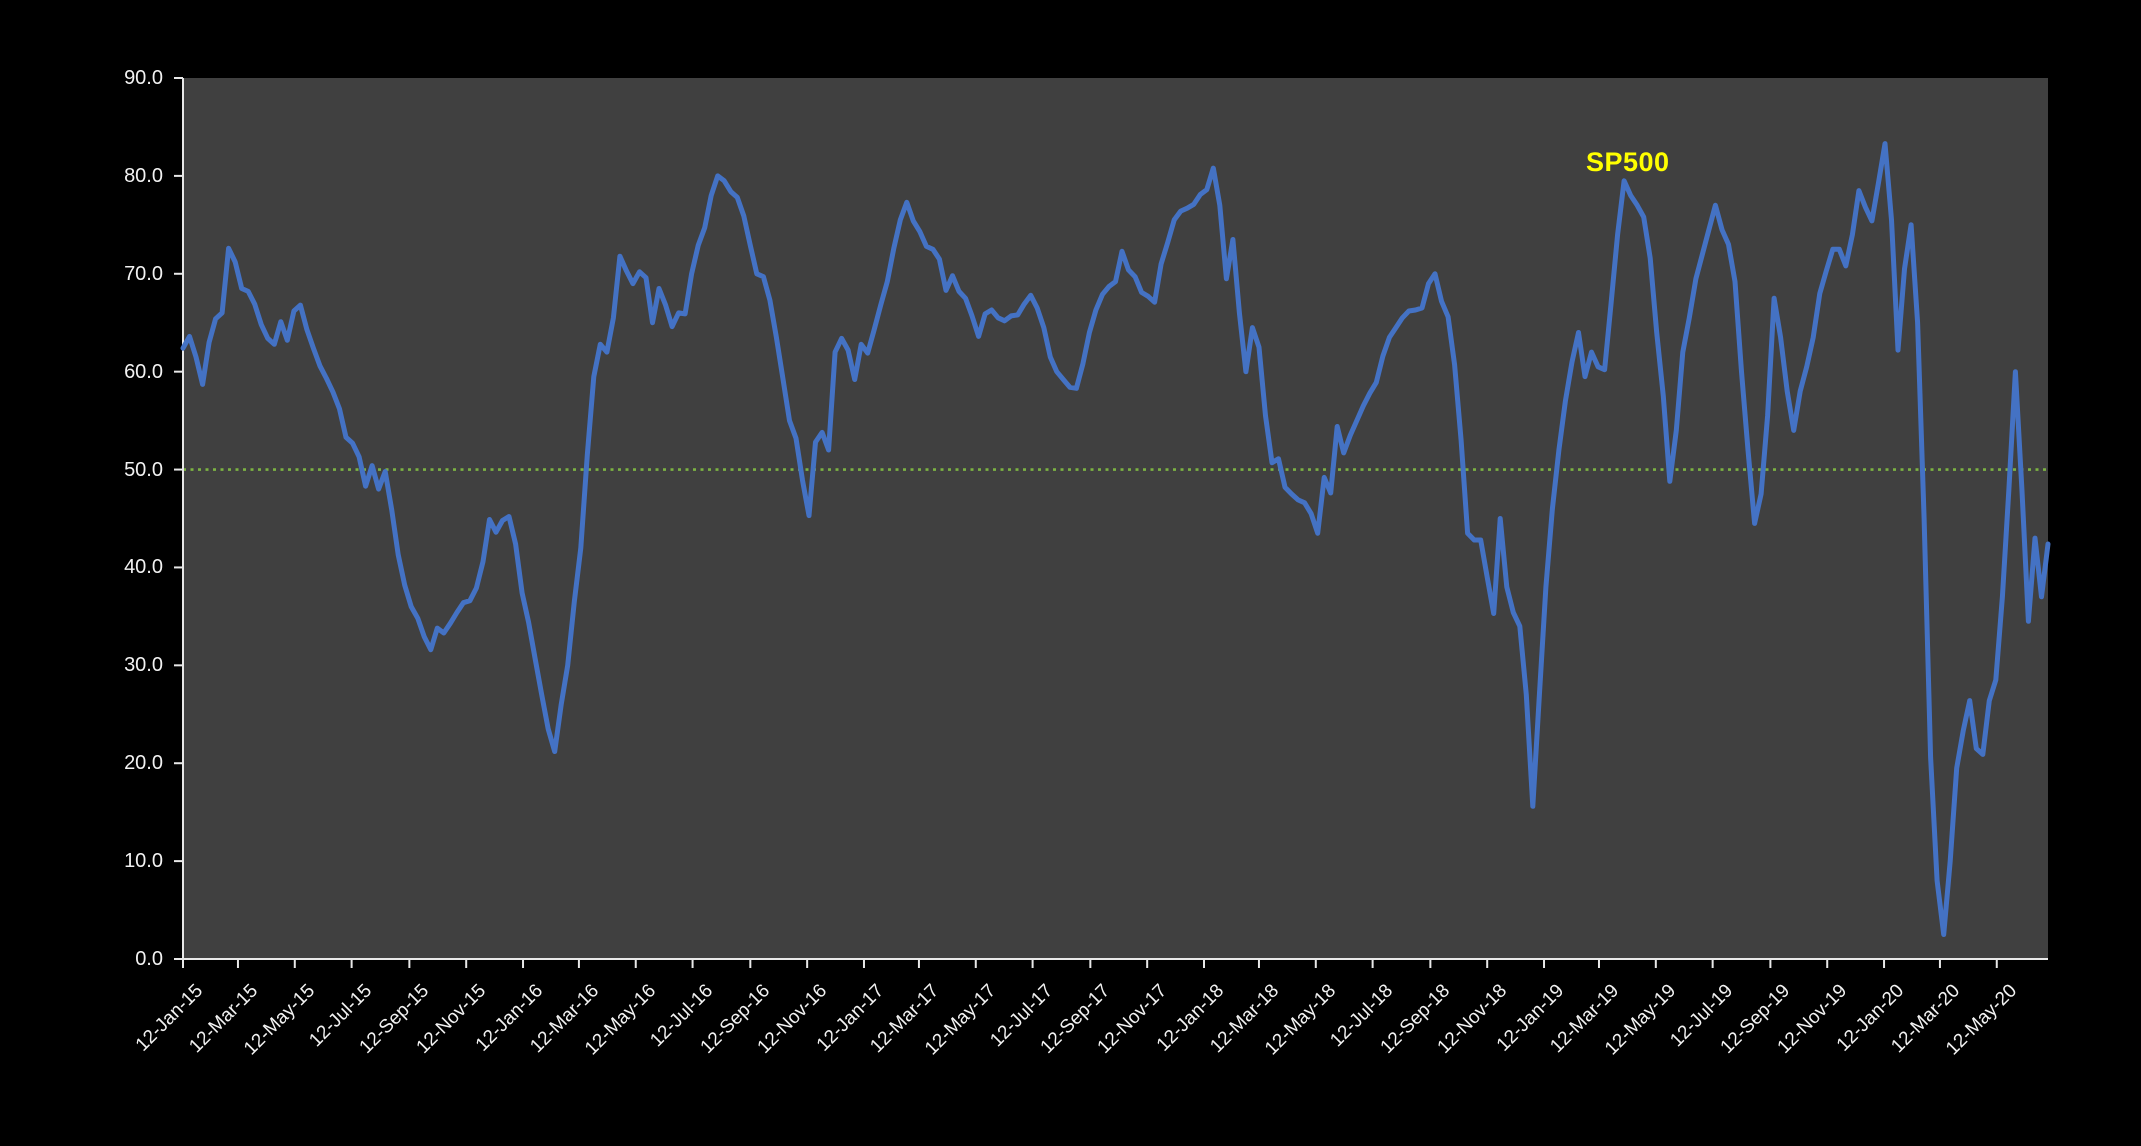  I want to click on y-axis-label: 70.0, so click(143, 273).